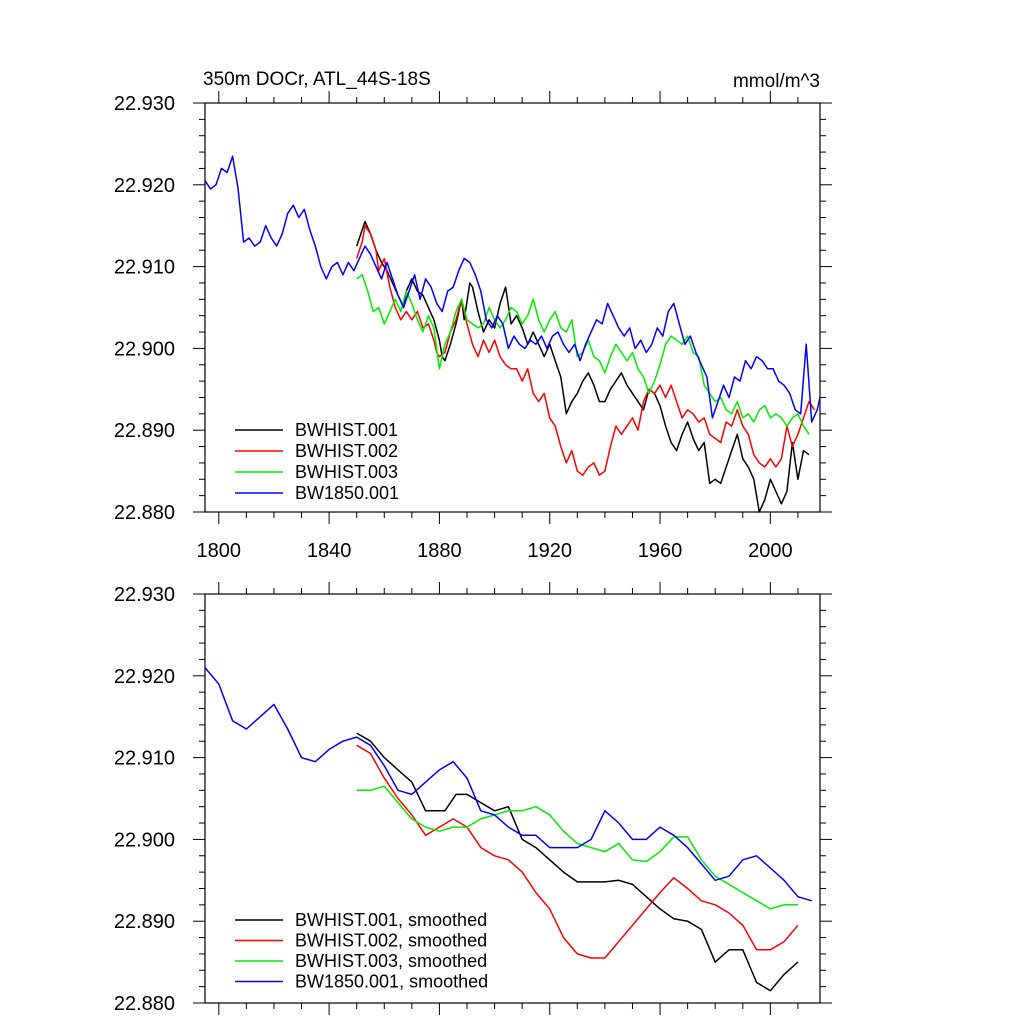  What do you see at coordinates (219, 551) in the screenshot?
I see `x-tick-label: 1800` at bounding box center [219, 551].